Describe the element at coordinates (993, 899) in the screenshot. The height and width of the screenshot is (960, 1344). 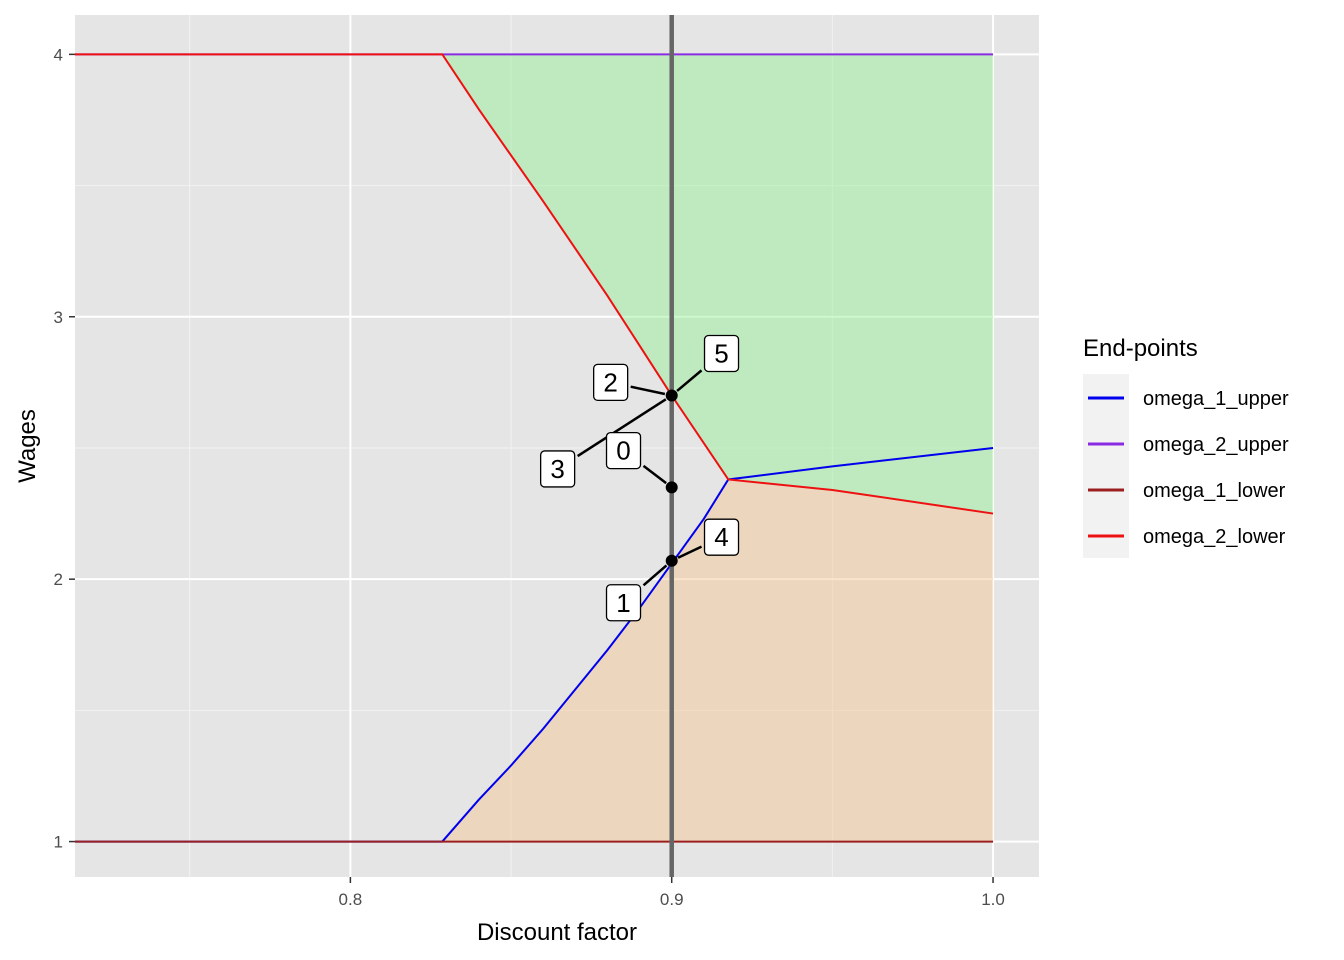
I see `x-tick-label: 1.0` at that location.